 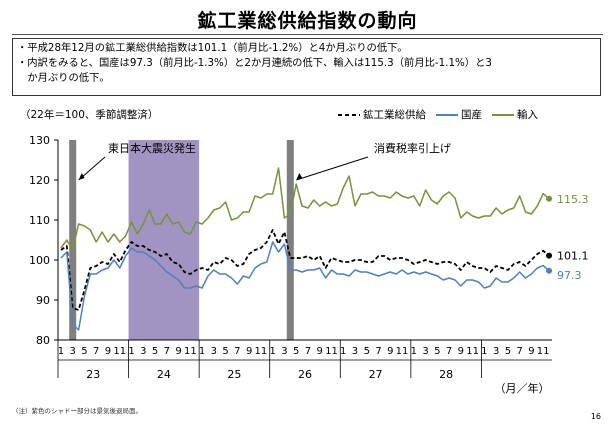 I want to click on page-title: 鉱工業総供給指数の動向, so click(x=307, y=21).